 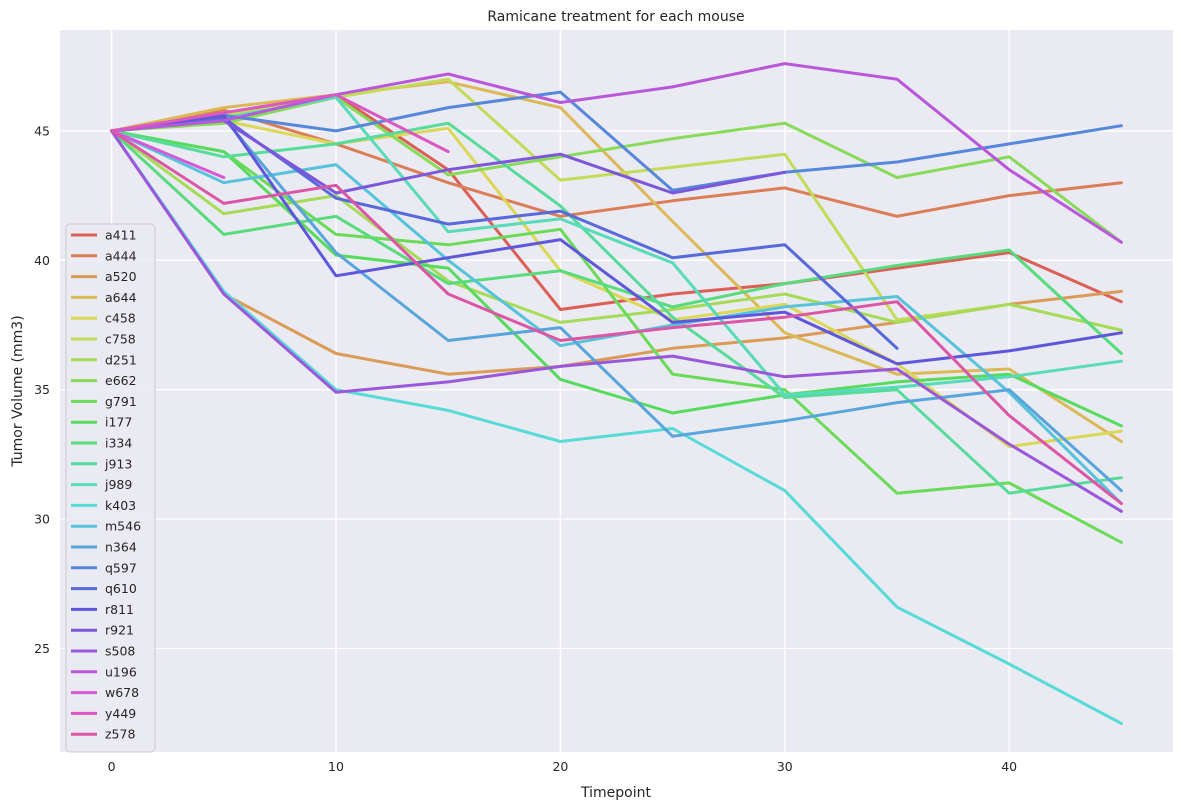 What do you see at coordinates (122, 692) in the screenshot?
I see `legend-label: w678` at bounding box center [122, 692].